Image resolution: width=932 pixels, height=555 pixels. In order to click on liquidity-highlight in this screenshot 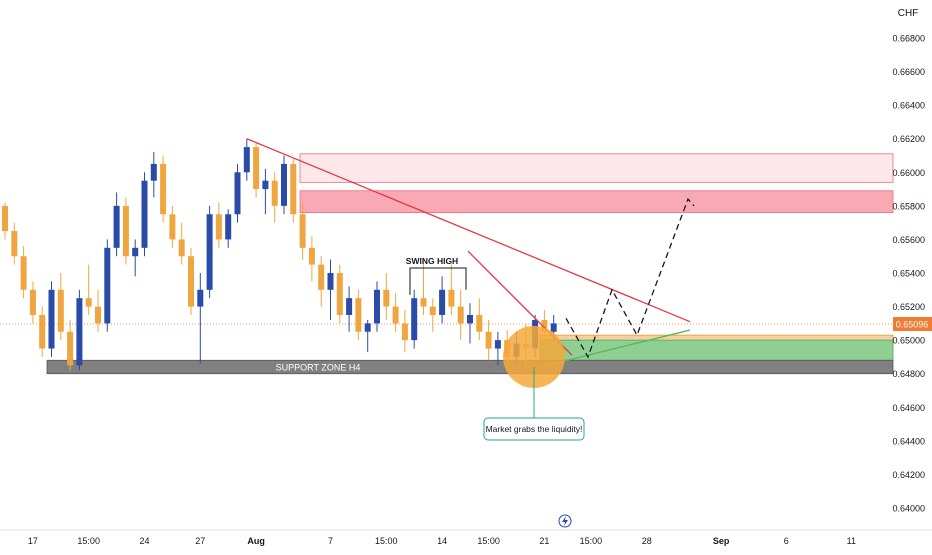, I will do `click(534, 356)`.